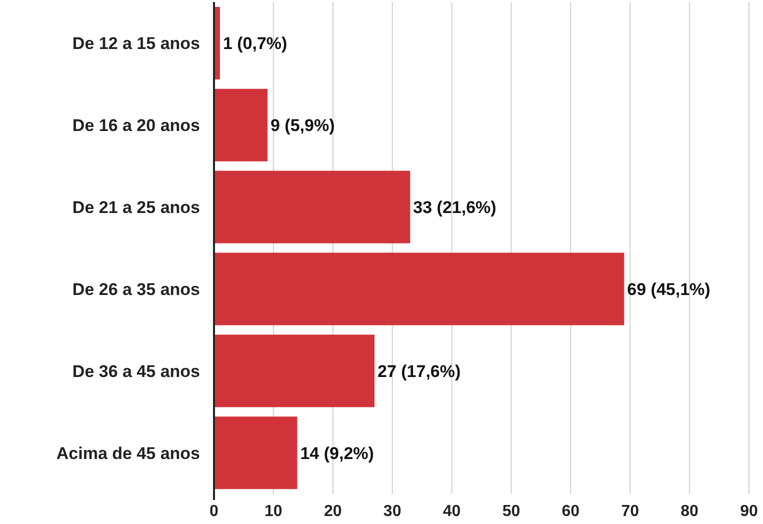 This screenshot has height=524, width=763. Describe the element at coordinates (337, 453) in the screenshot. I see `data-label: 14 (9,2%)` at that location.